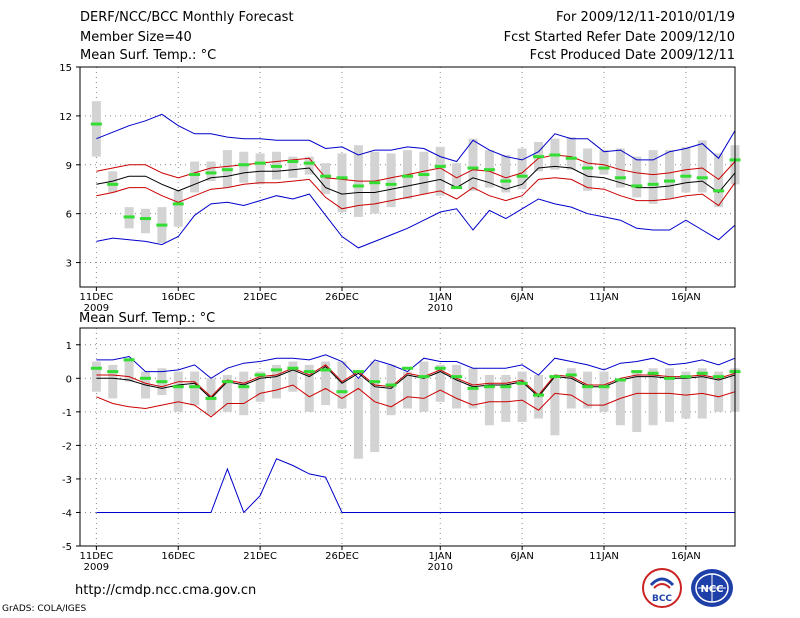 This screenshot has width=800, height=618. I want to click on header-start-date: Fcst Started Refer Date 2009/12/10, so click(619, 37).